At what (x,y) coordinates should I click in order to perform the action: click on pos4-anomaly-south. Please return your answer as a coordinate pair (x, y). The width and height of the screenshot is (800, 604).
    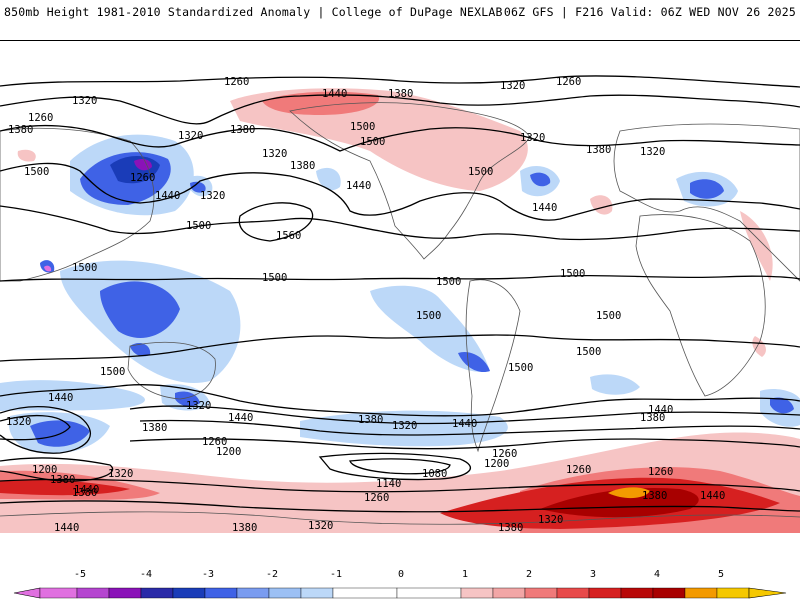
    Looking at the image, I should click on (619, 502).